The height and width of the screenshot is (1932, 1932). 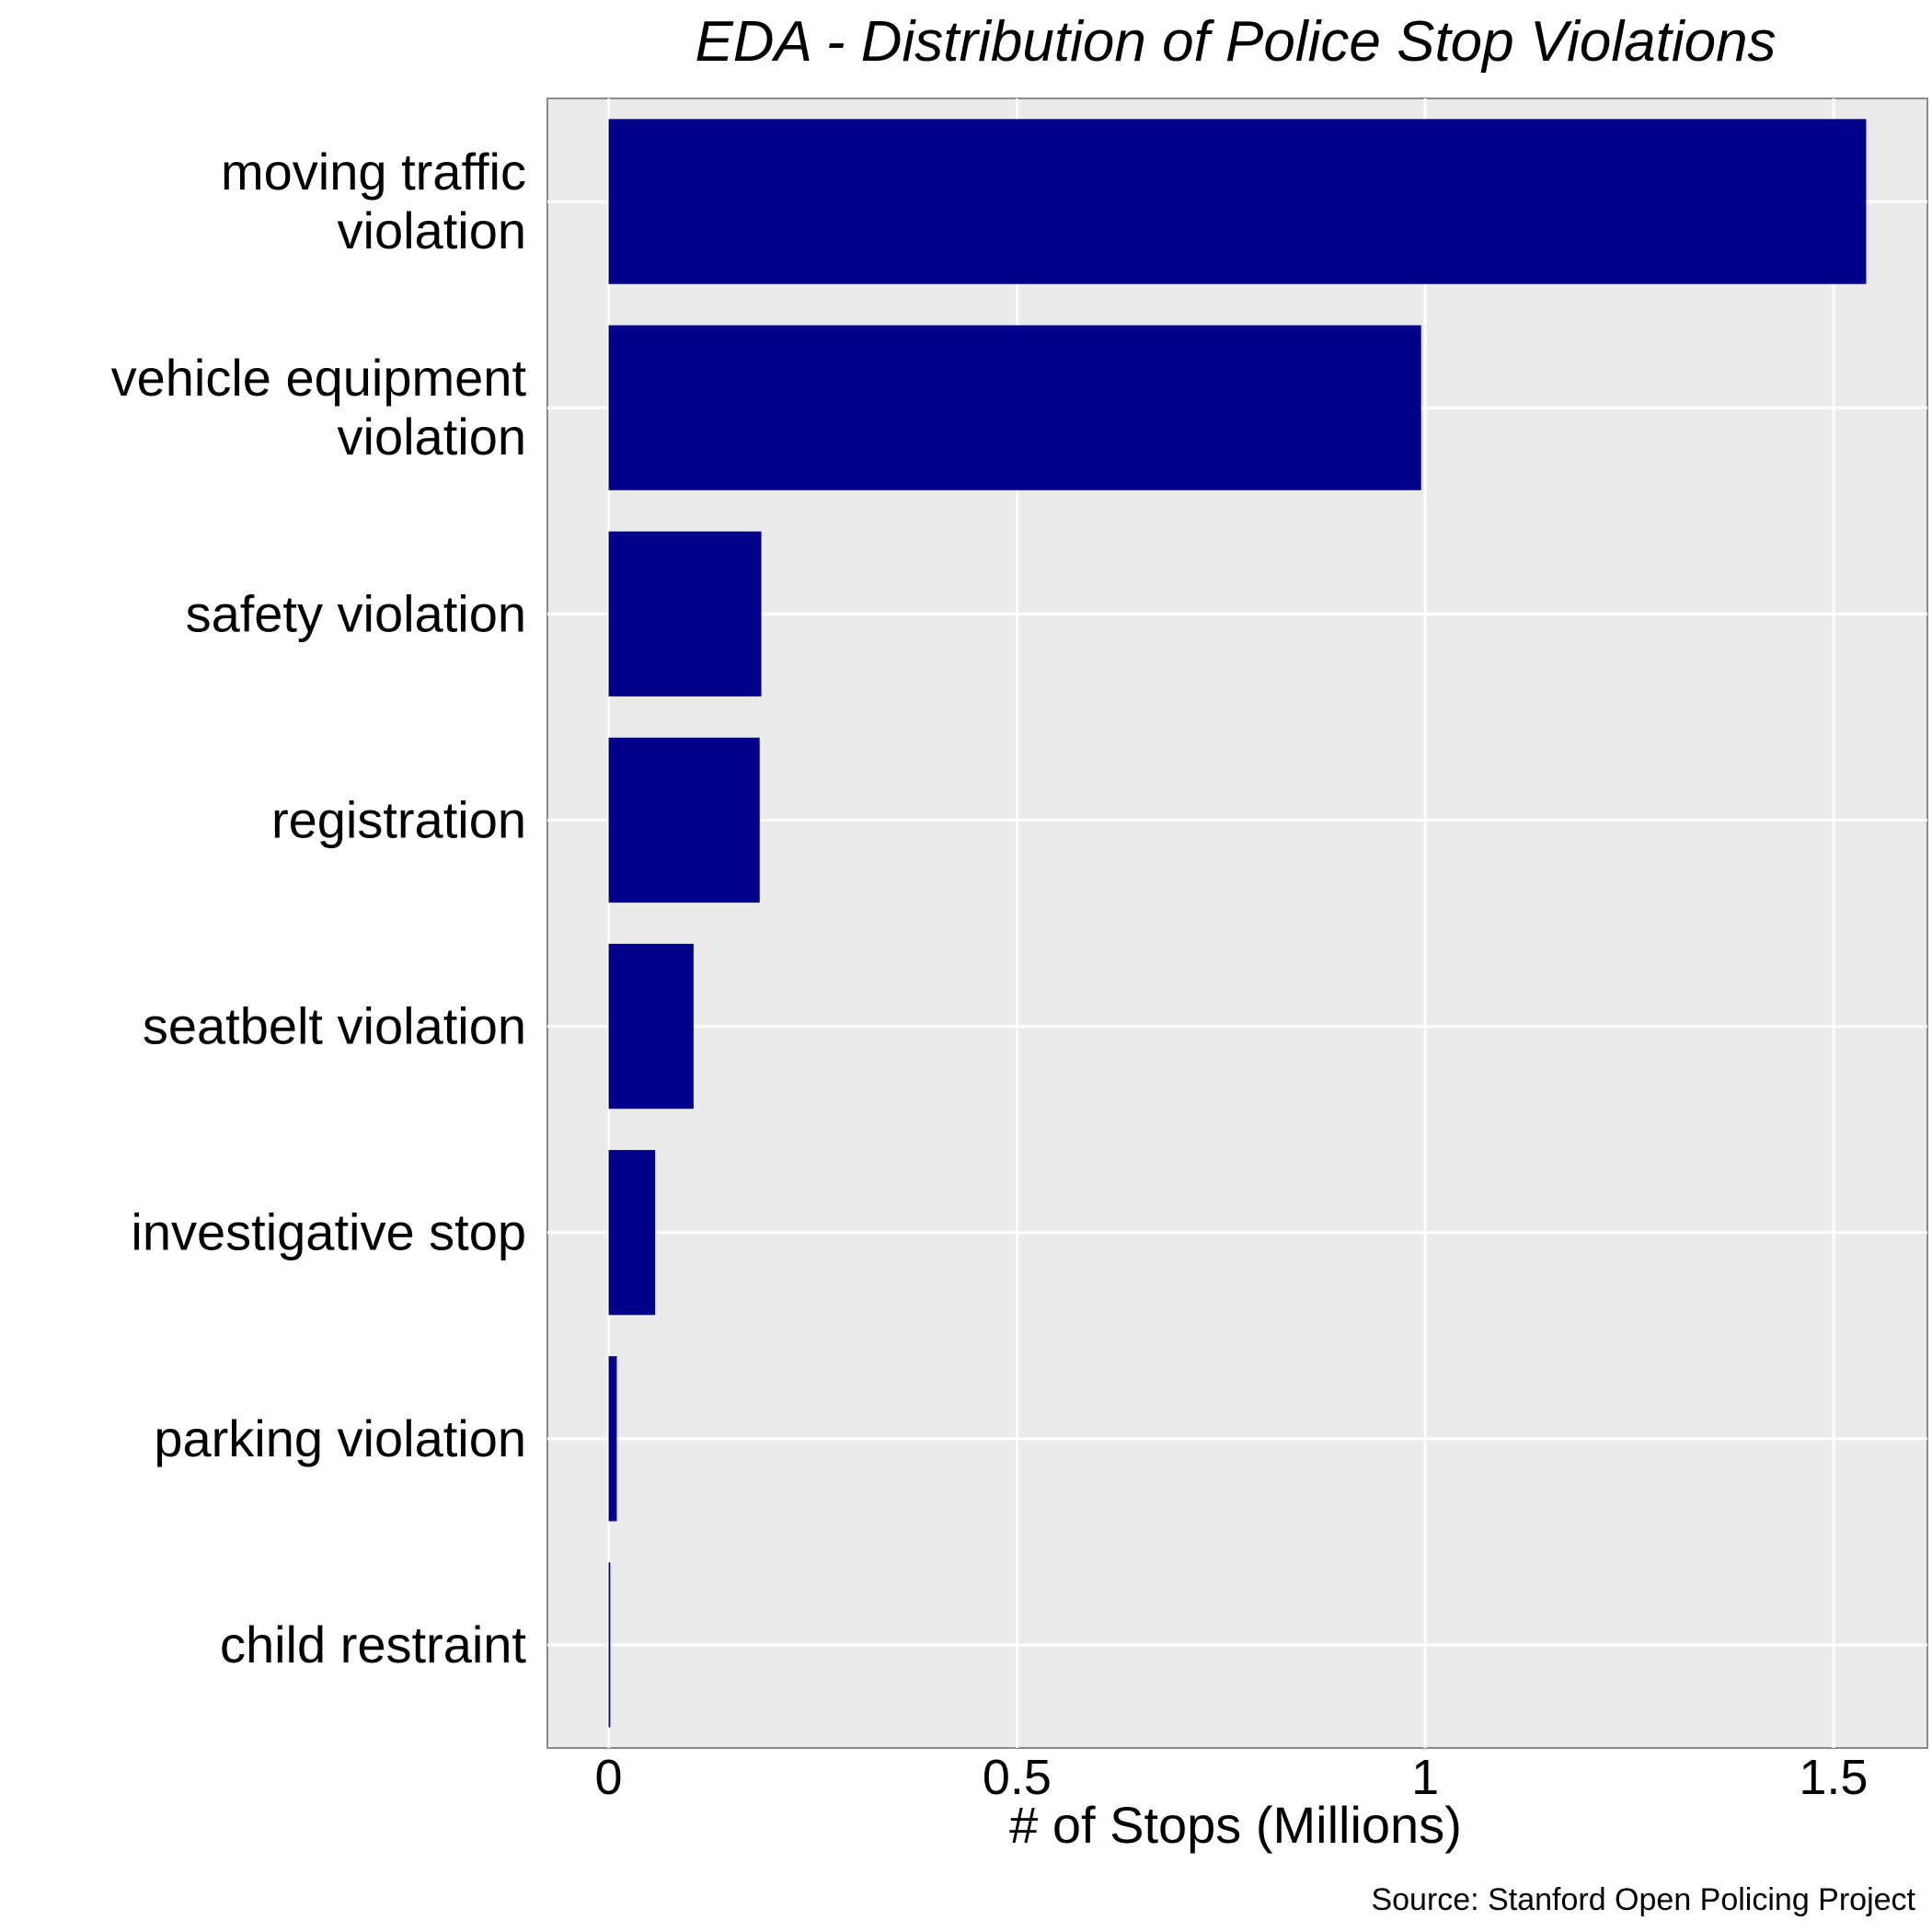 What do you see at coordinates (373, 1644) in the screenshot?
I see `category-label: child restraint` at bounding box center [373, 1644].